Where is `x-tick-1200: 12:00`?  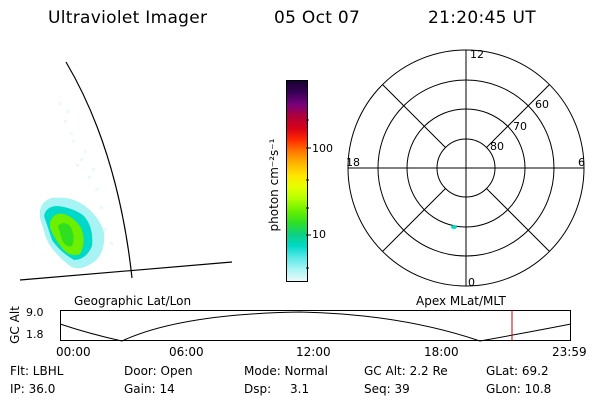 x-tick-1200: 12:00 is located at coordinates (313, 352).